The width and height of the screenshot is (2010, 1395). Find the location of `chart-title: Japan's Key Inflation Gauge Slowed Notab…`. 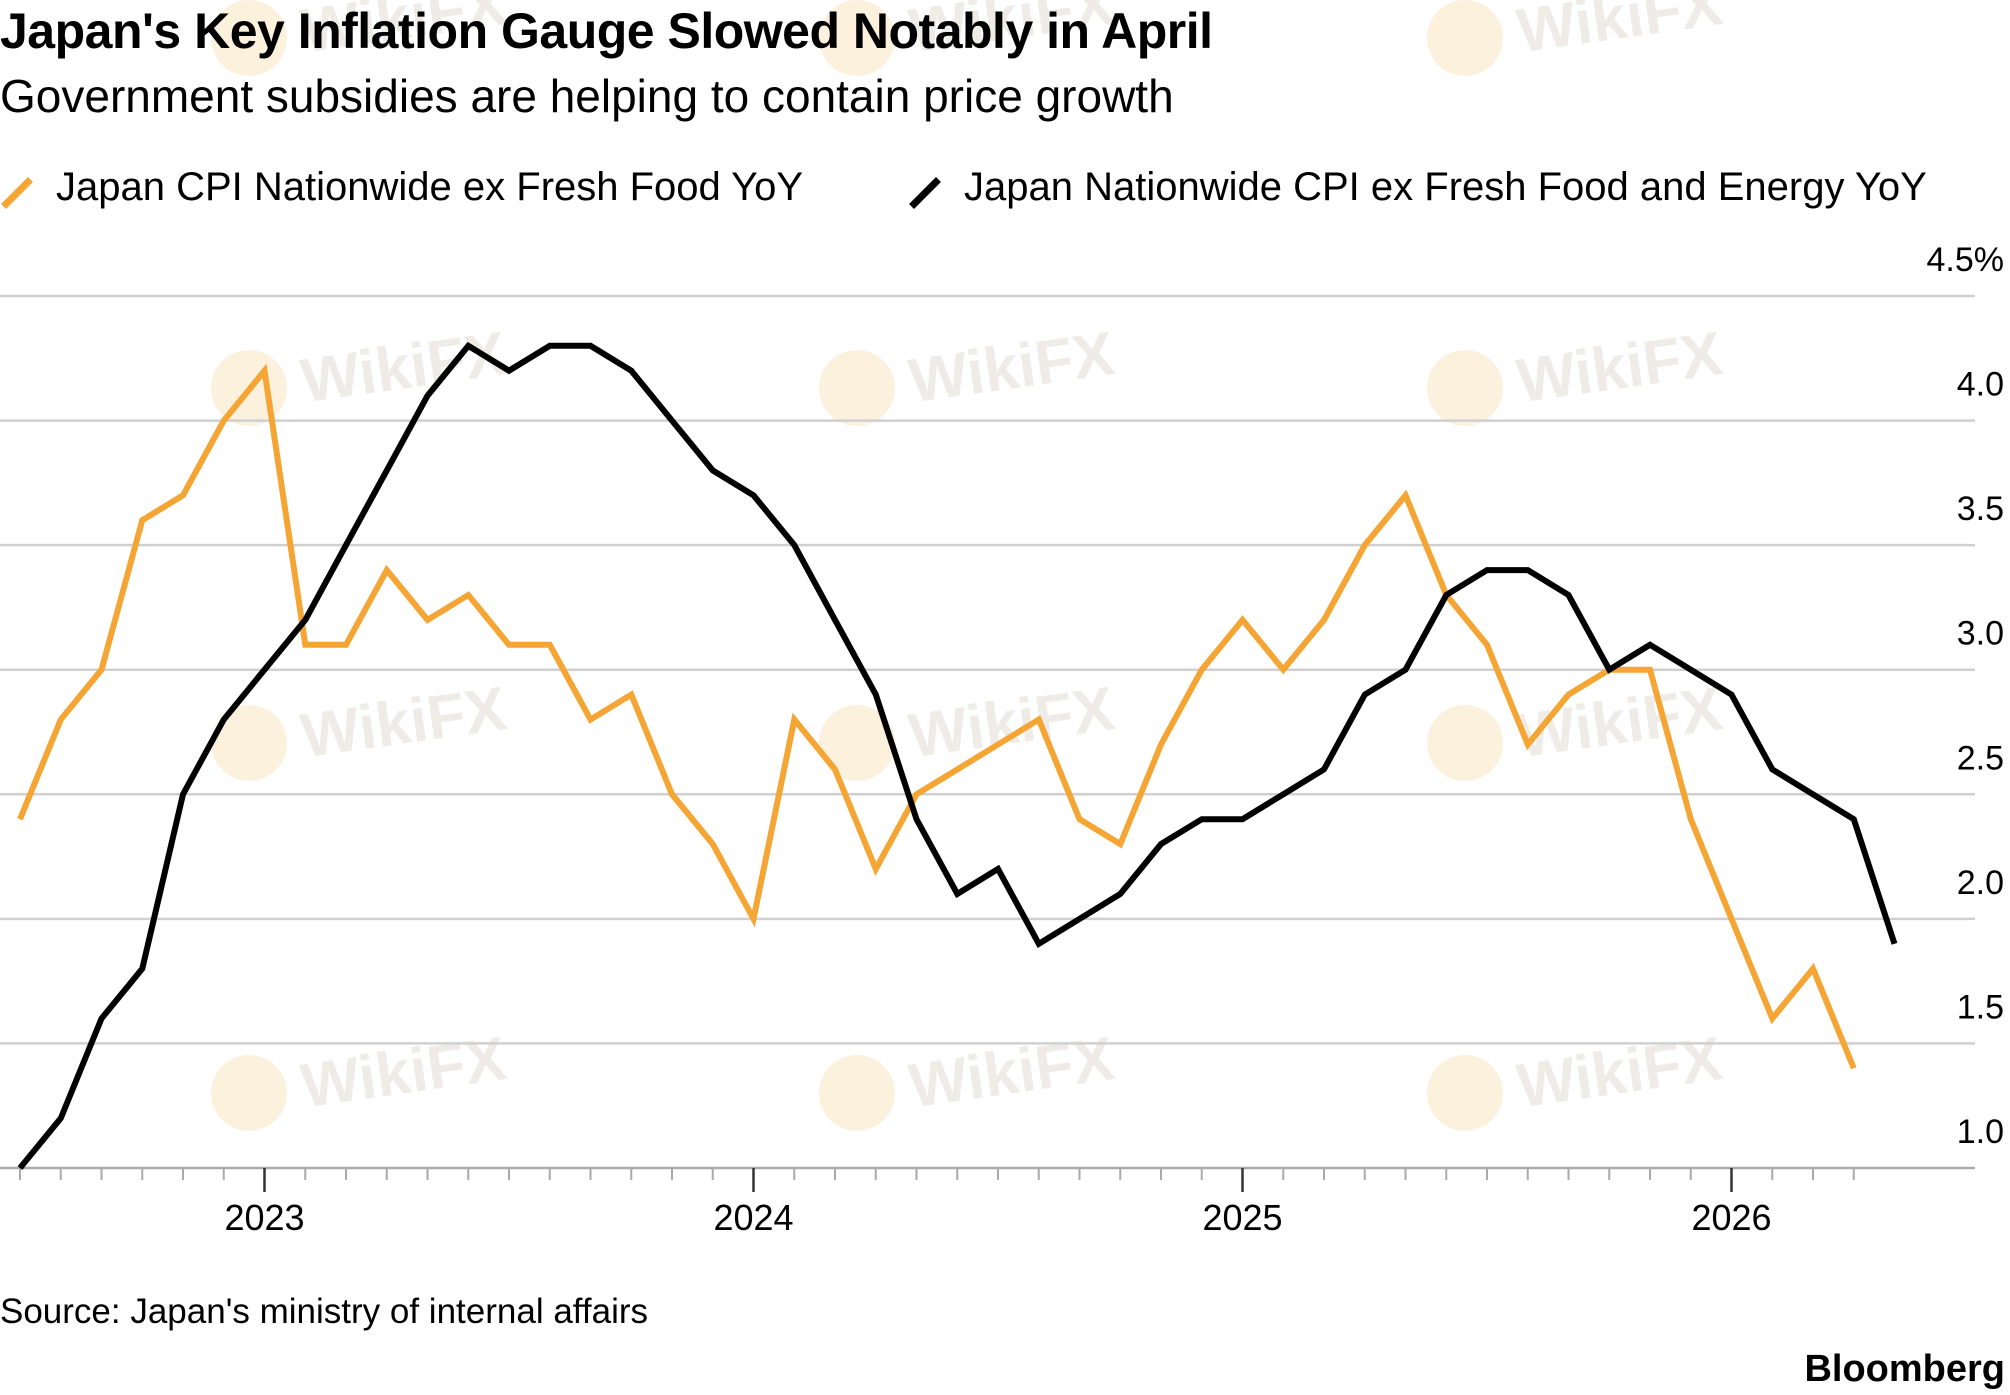

chart-title: Japan's Key Inflation Gauge Slowed Notab… is located at coordinates (606, 31).